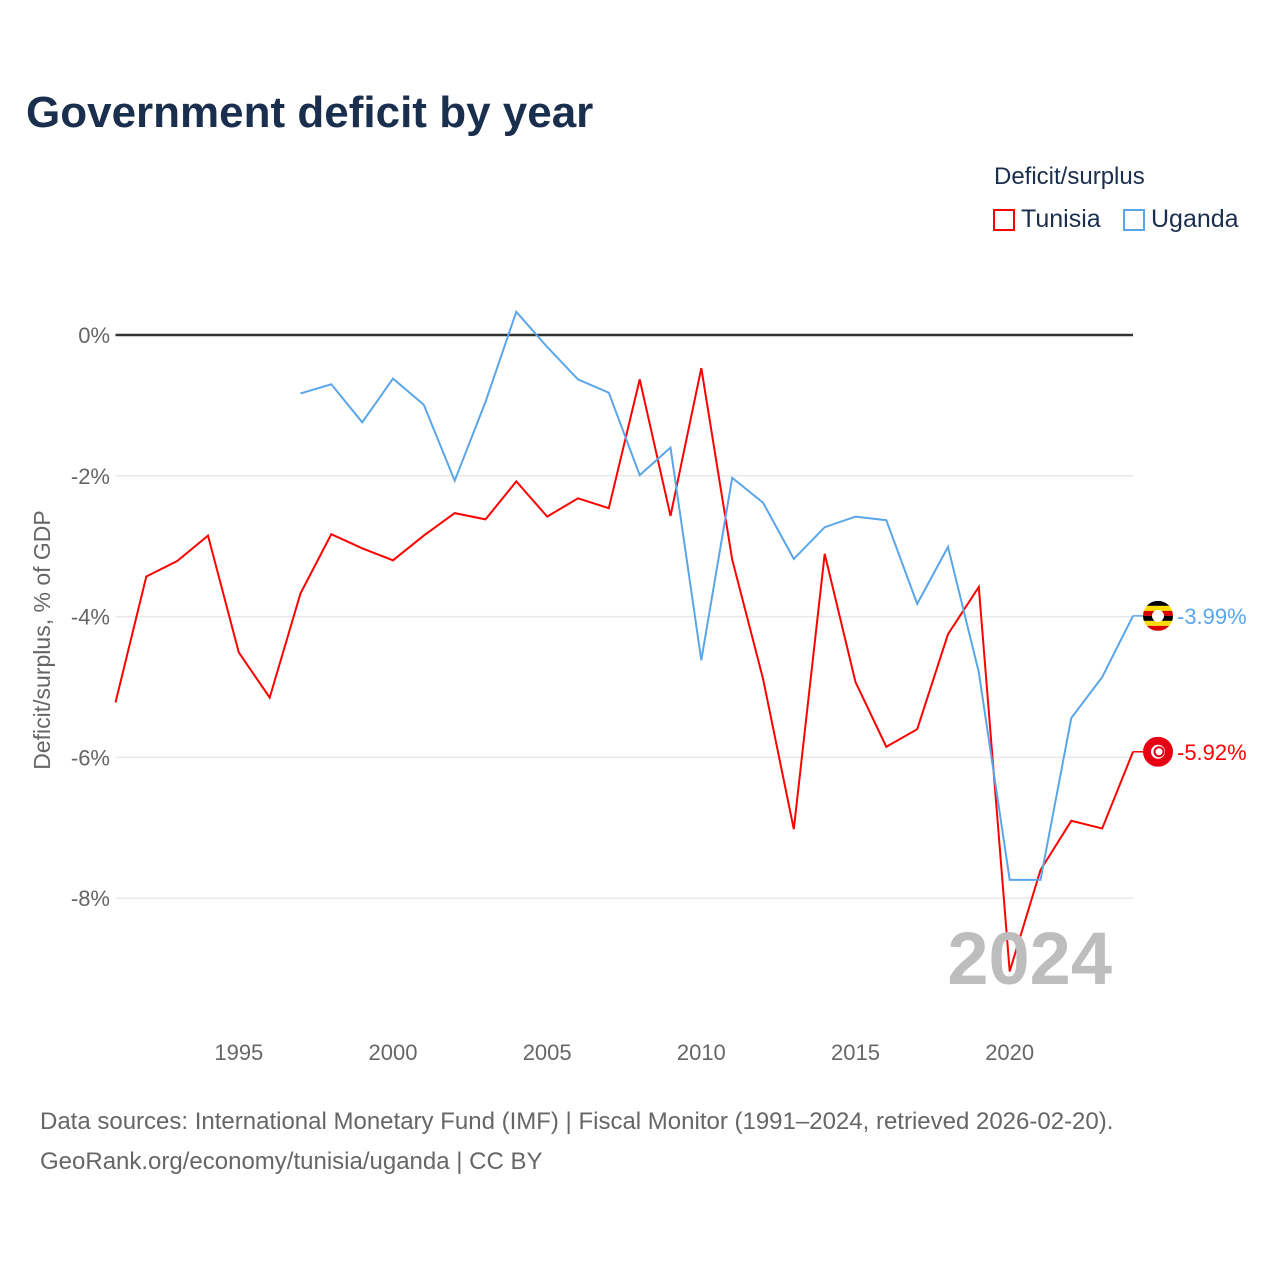 This screenshot has width=1280, height=1280. Describe the element at coordinates (1212, 752) in the screenshot. I see `end-value-label-tunisia: -5.92%` at that location.